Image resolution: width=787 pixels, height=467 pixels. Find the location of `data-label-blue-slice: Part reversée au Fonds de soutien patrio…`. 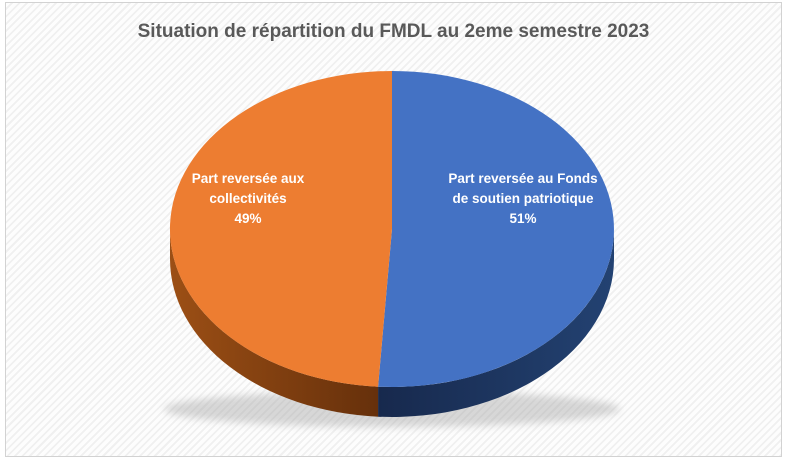

data-label-blue-slice: Part reversée au Fonds de soutien patrio… is located at coordinates (523, 199).